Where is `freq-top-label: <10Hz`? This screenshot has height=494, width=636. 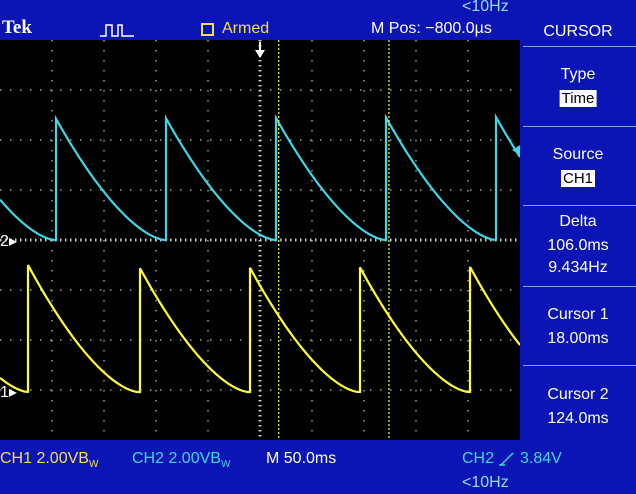
freq-top-label: <10Hz is located at coordinates (485, 7).